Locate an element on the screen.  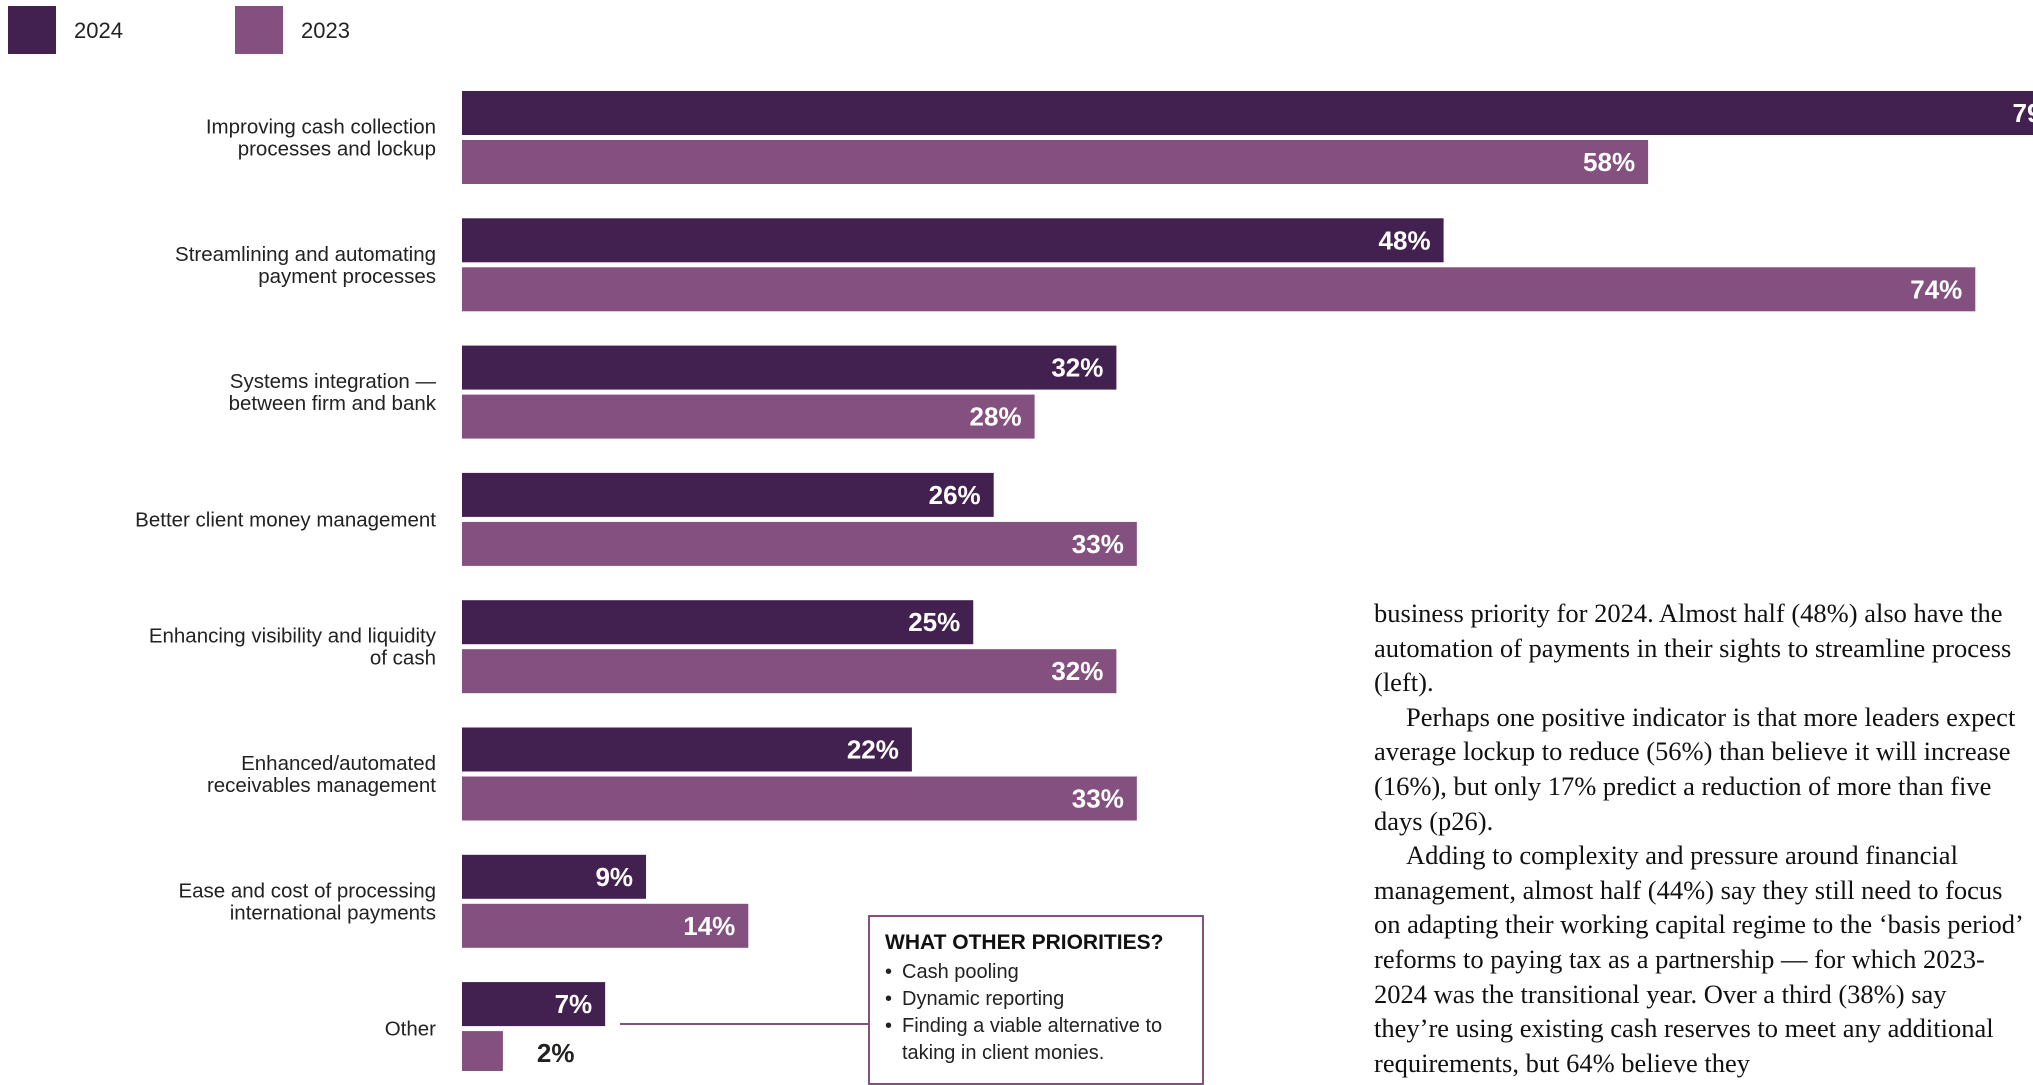
data-label-2023: 32% is located at coordinates (1077, 671).